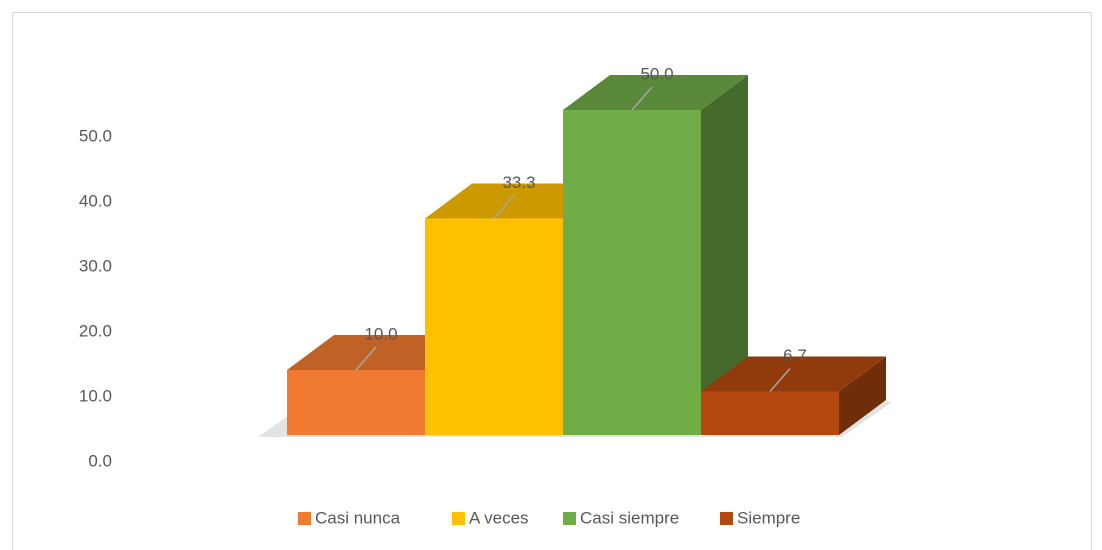  I want to click on y-tick-label: 20.0, so click(95, 330).